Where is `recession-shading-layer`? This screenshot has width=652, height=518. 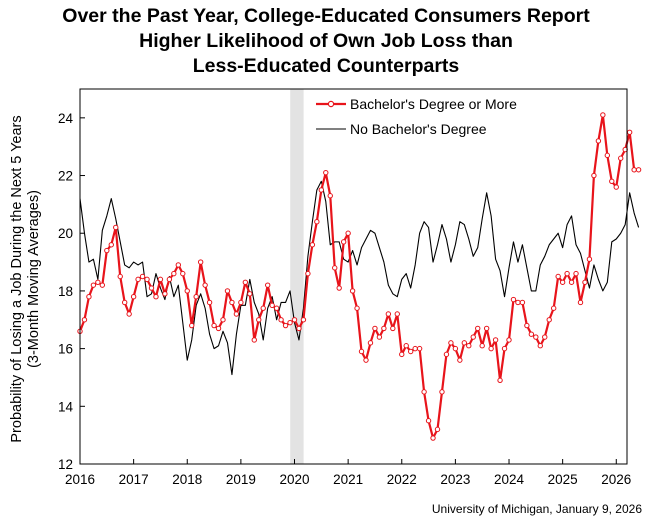
recession-shading-layer is located at coordinates (297, 276).